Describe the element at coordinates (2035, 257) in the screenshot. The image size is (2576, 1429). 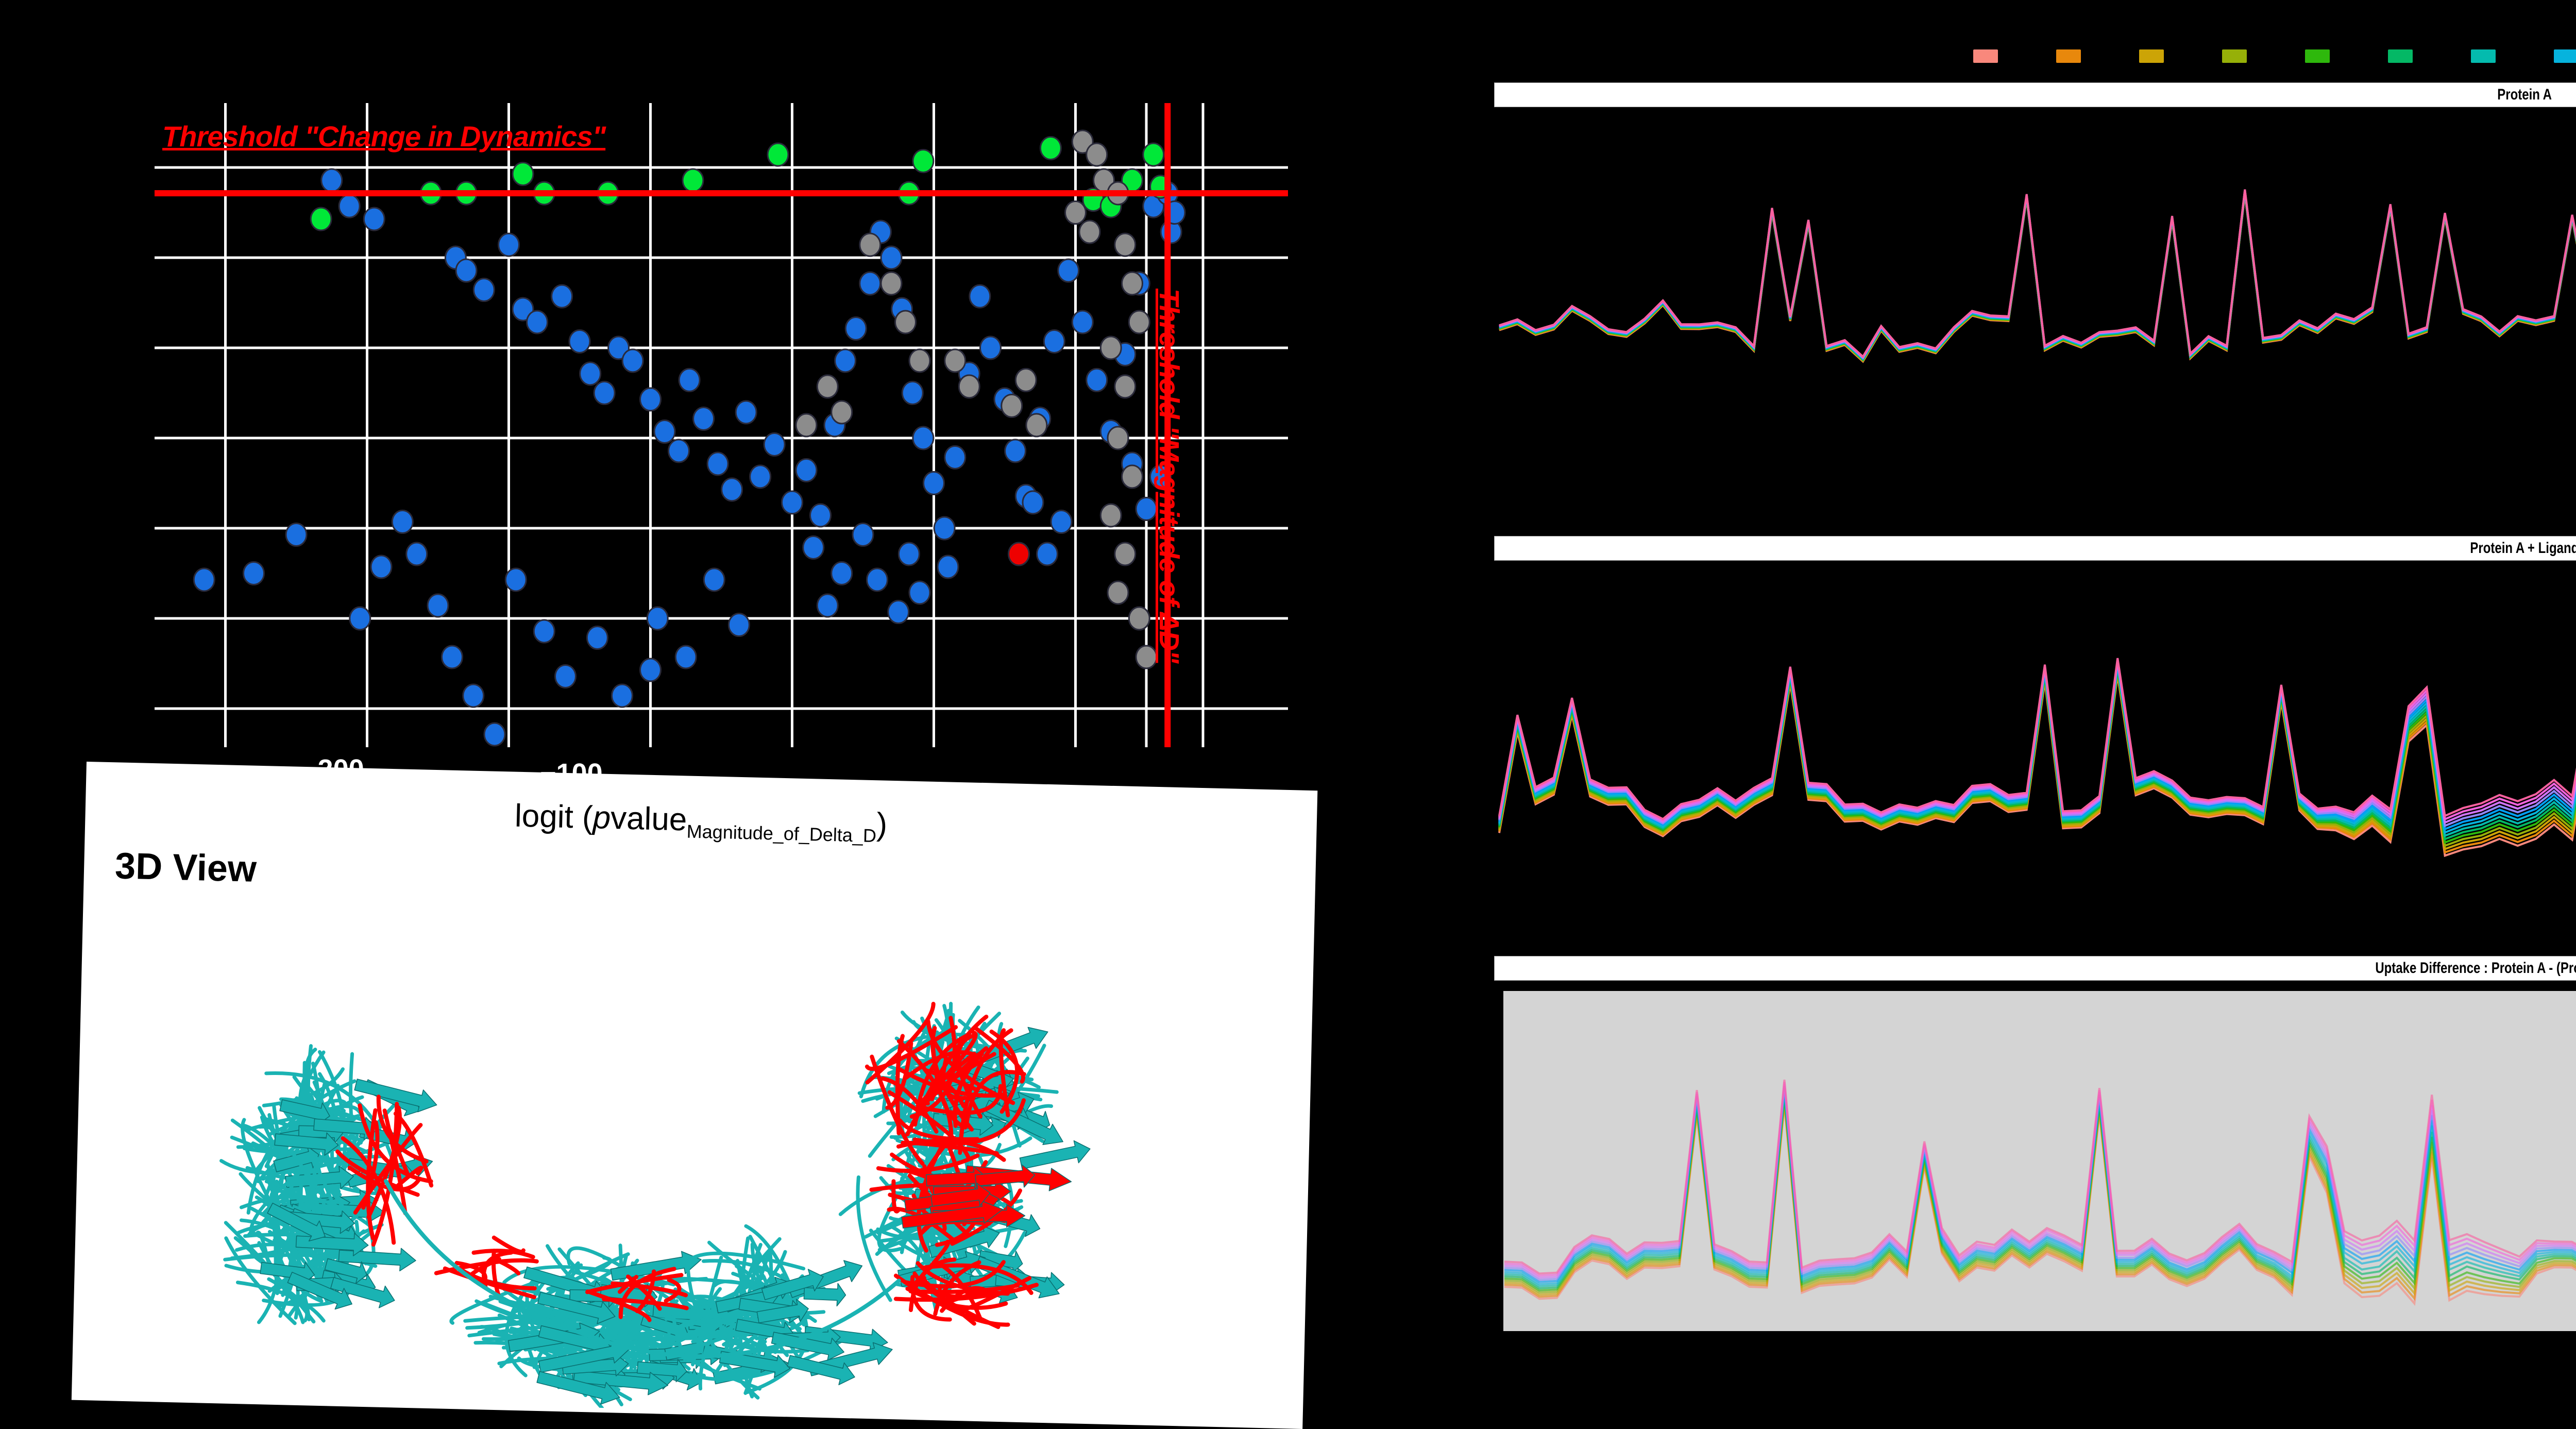
I see `chart-canvas-protein-a` at that location.